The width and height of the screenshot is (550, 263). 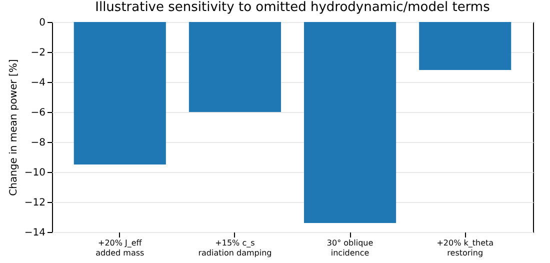 What do you see at coordinates (38, 53) in the screenshot?
I see `y-tick-label: −2` at bounding box center [38, 53].